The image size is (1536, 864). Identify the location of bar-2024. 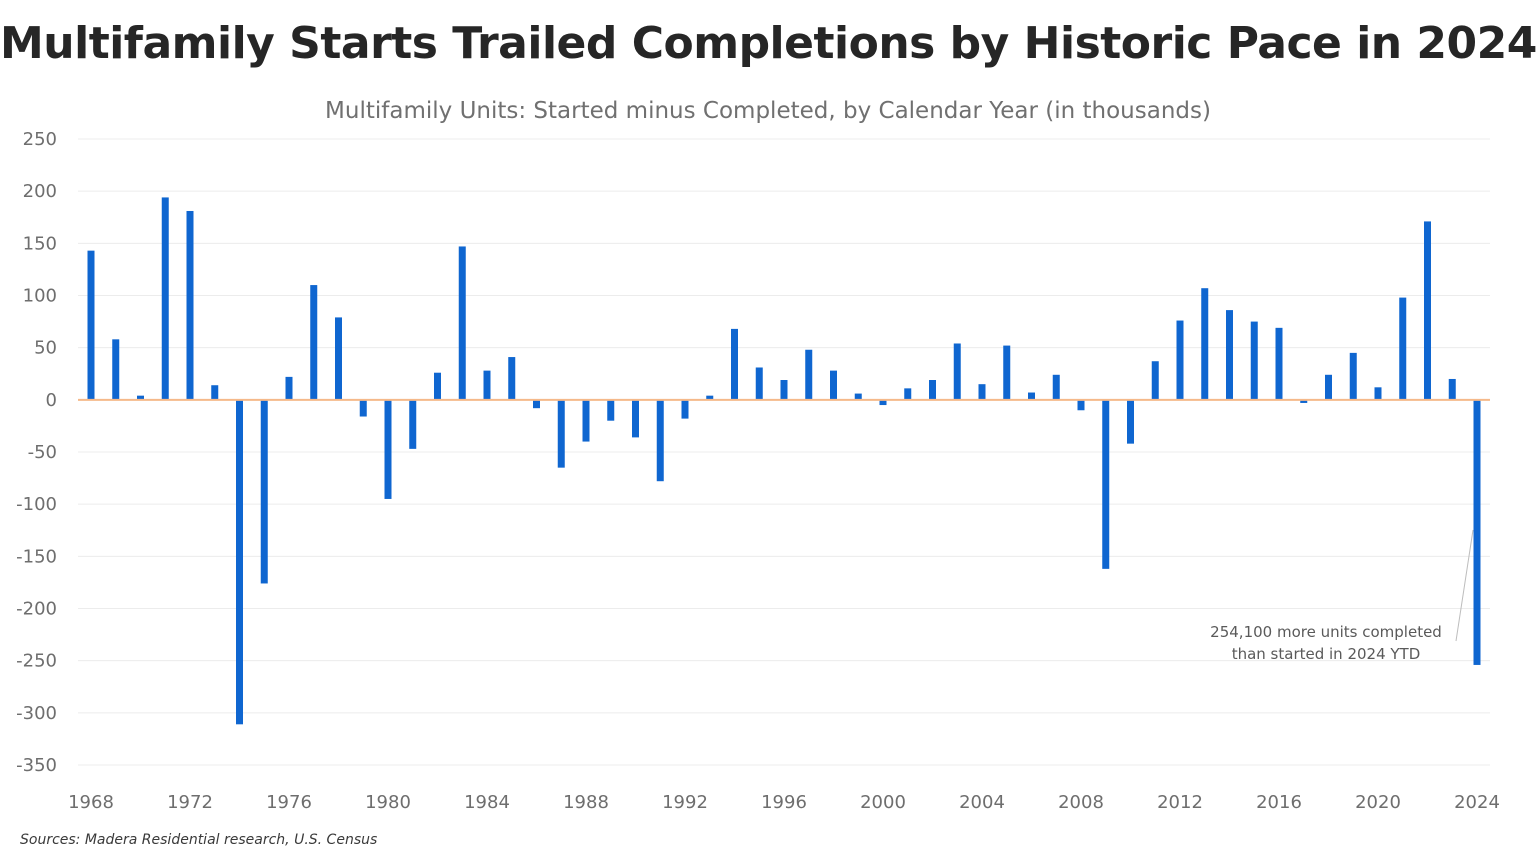
(1477, 532).